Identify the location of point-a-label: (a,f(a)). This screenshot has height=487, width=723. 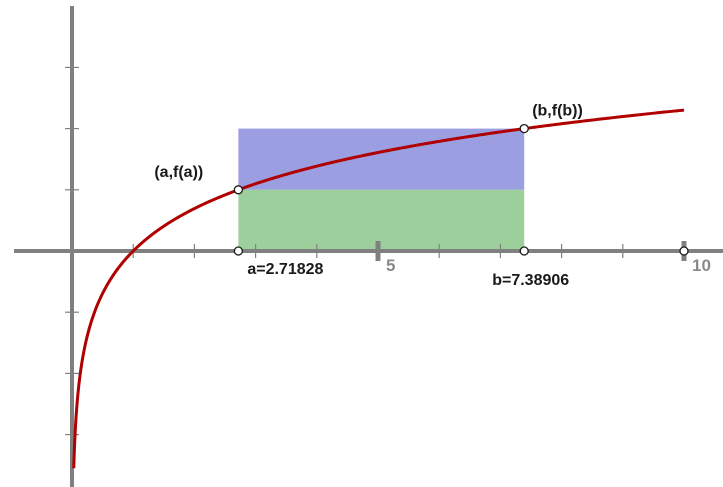
(178, 172).